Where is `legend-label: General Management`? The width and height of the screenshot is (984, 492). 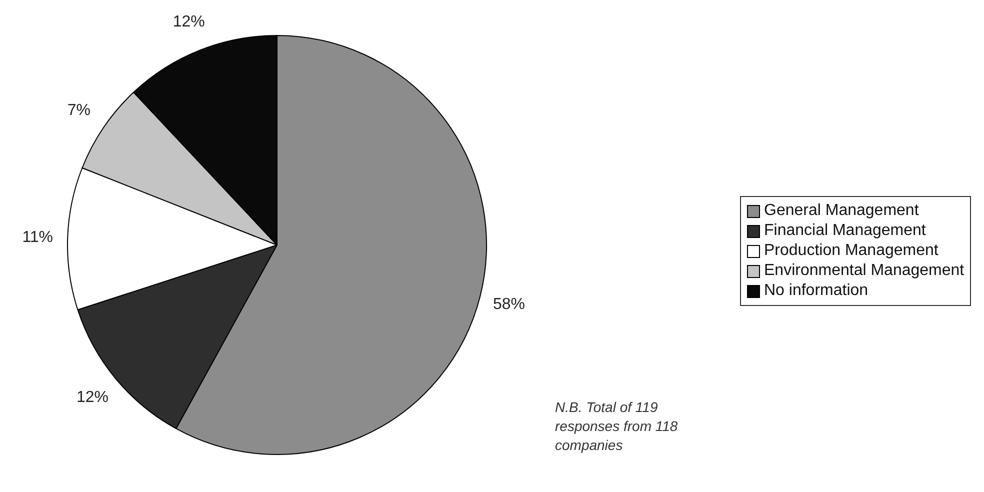 legend-label: General Management is located at coordinates (841, 211).